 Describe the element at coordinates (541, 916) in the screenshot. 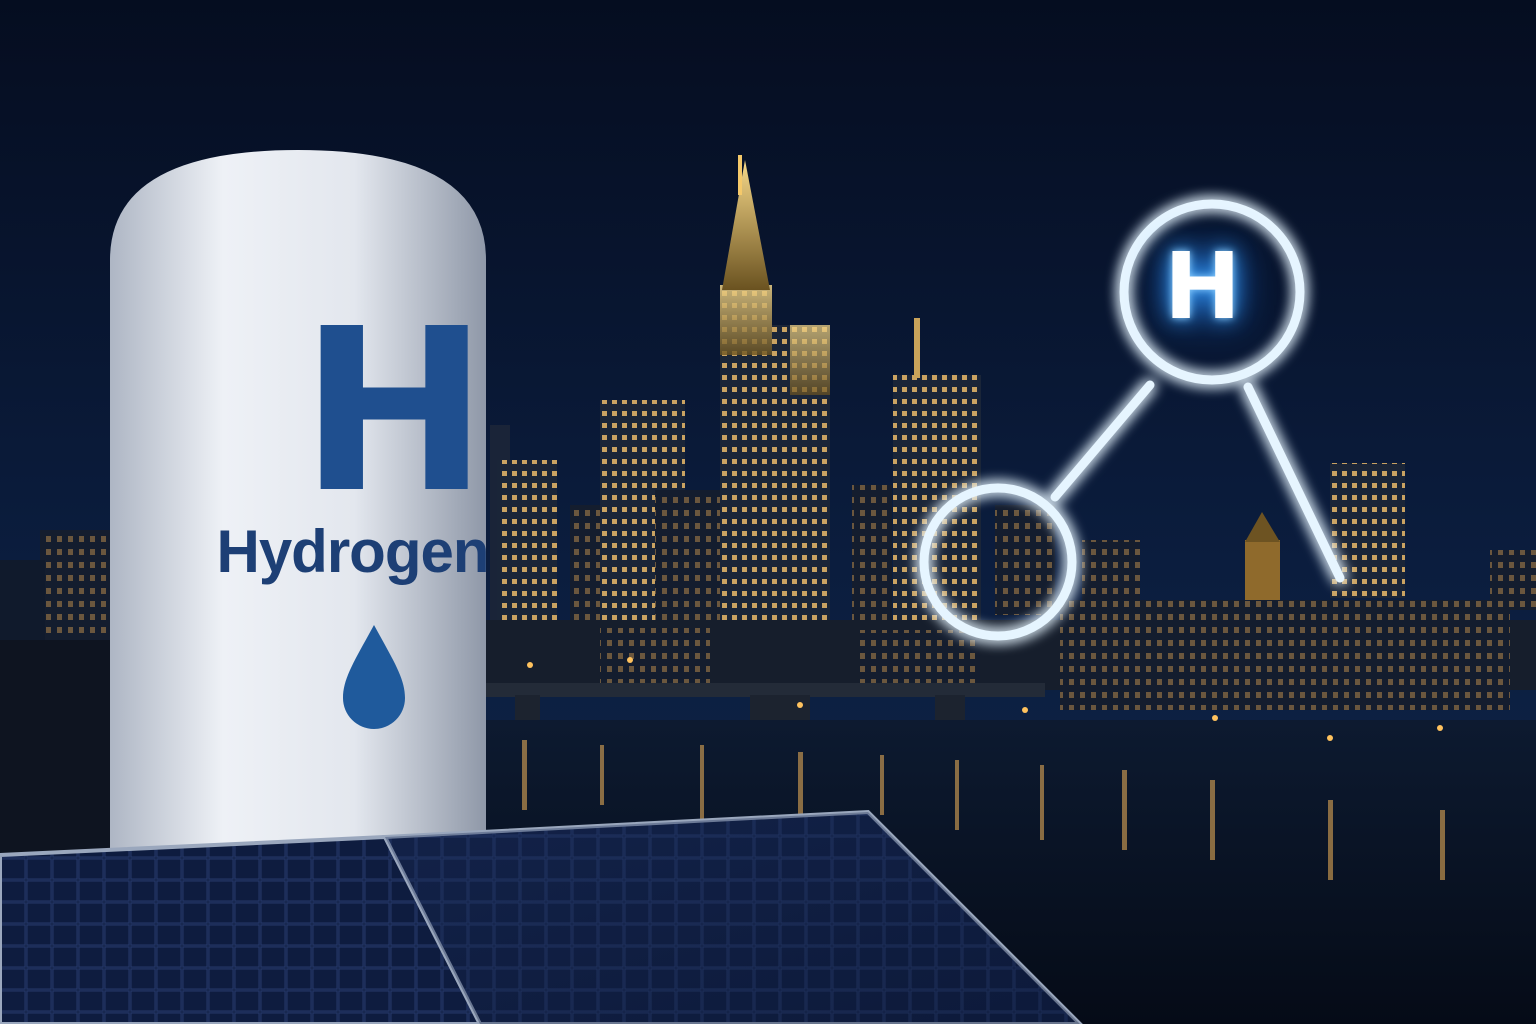

I see `solar-panels` at that location.